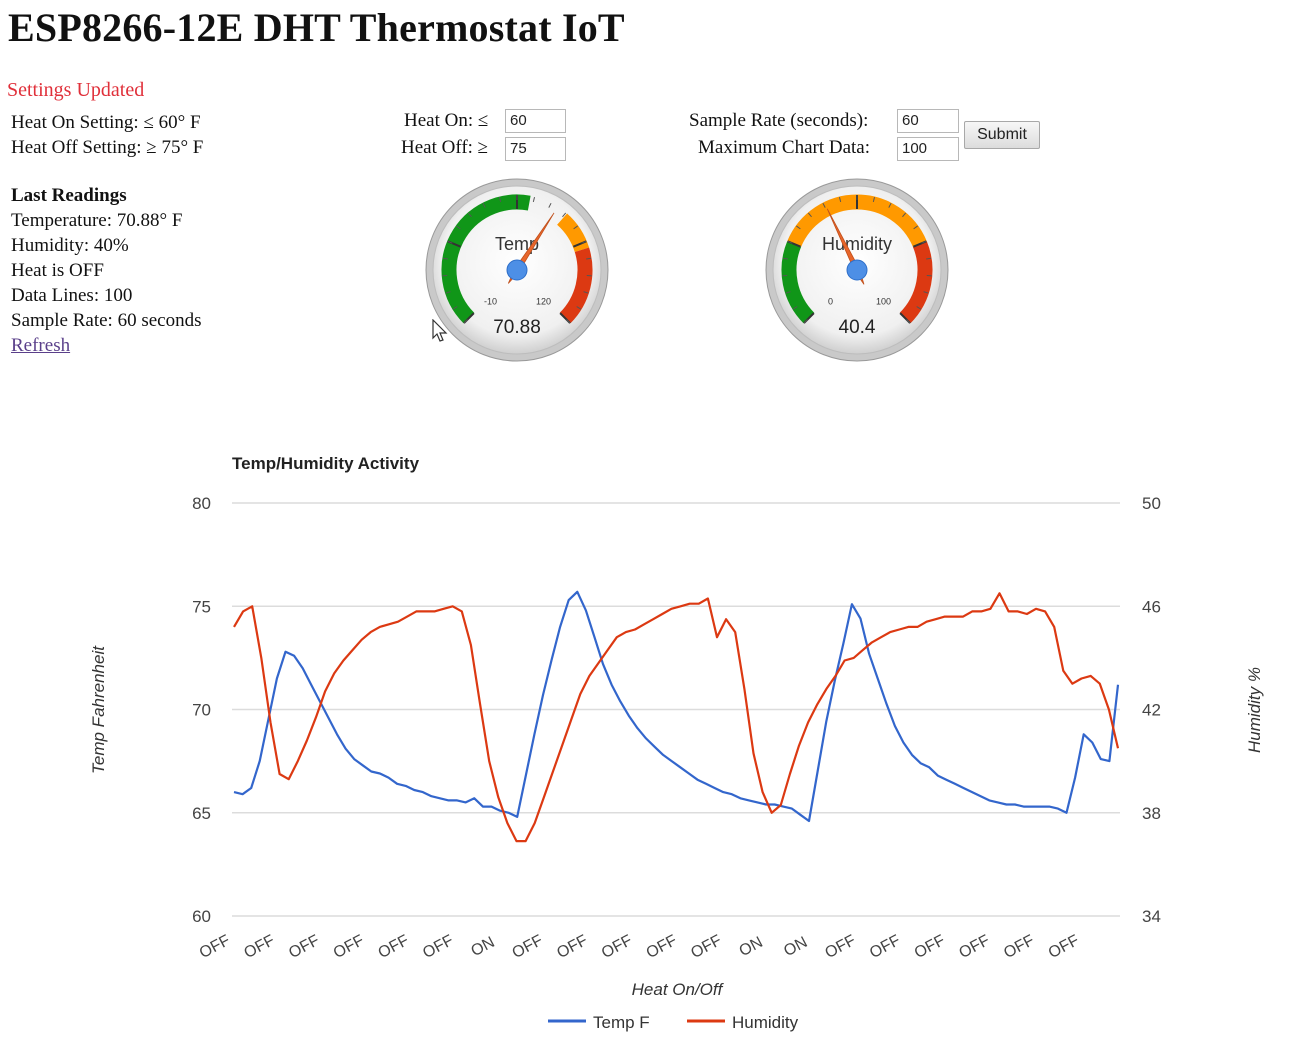  Describe the element at coordinates (678, 989) in the screenshot. I see `x-axis-label: Heat On/Off` at that location.